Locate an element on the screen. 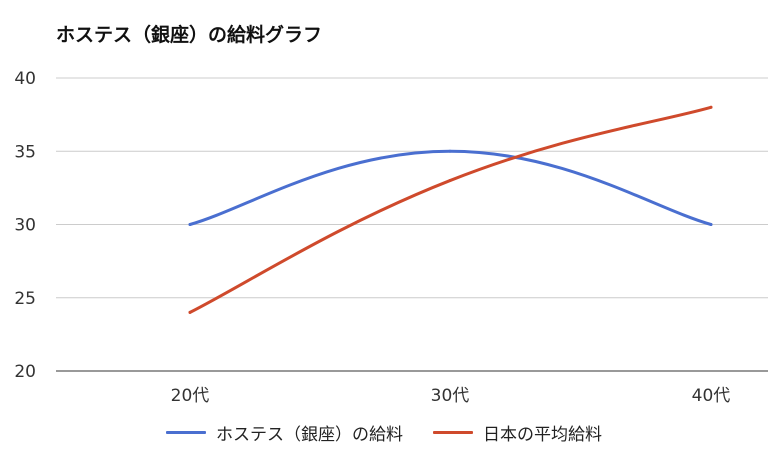 The image size is (768, 456). legend-item-hostess: ホステス（銀座）の給料 is located at coordinates (284, 432).